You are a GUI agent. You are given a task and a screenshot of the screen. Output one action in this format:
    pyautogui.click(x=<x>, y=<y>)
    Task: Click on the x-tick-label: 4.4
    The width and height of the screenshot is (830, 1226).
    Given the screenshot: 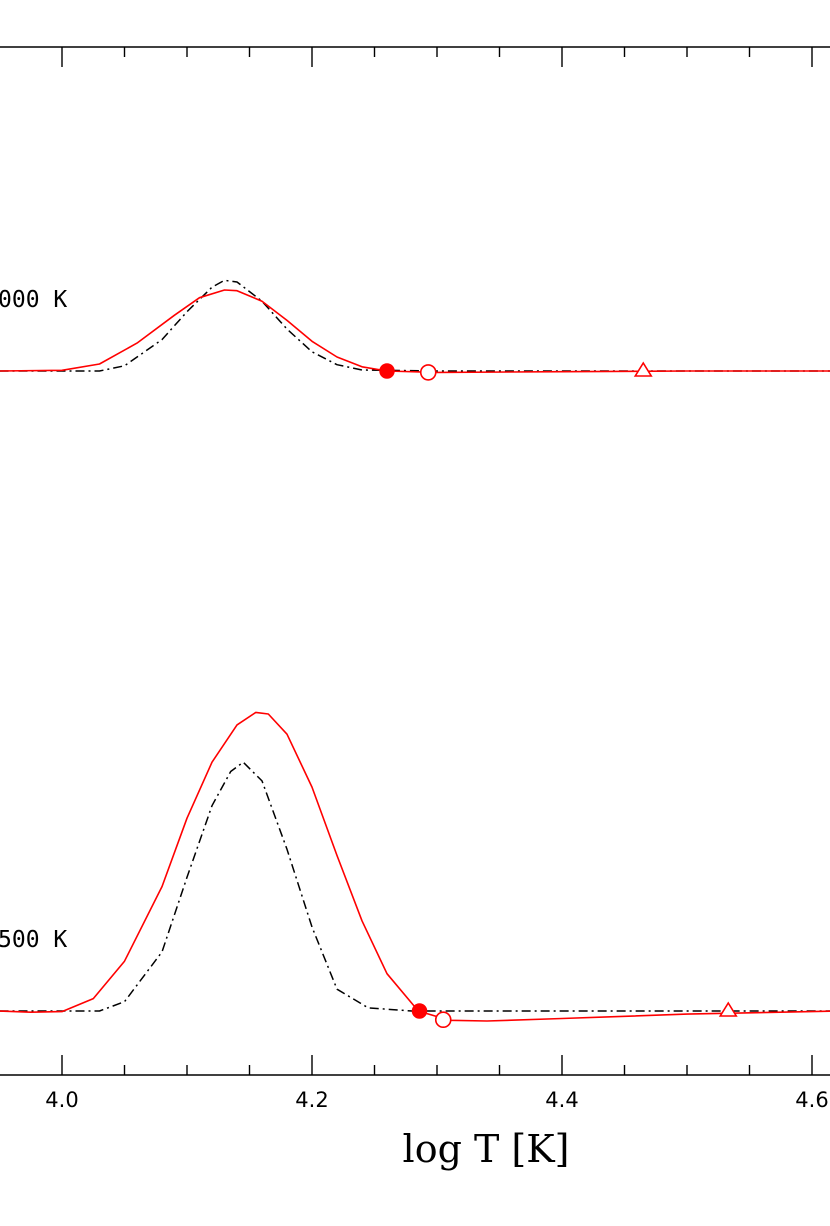 What is the action you would take?
    pyautogui.click(x=561, y=1100)
    